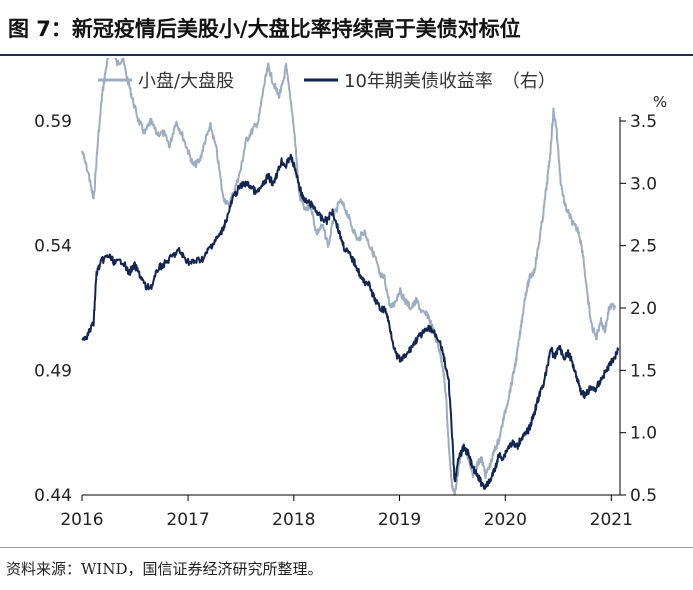 The width and height of the screenshot is (693, 590). I want to click on x-tick-label: 2017, so click(187, 520).